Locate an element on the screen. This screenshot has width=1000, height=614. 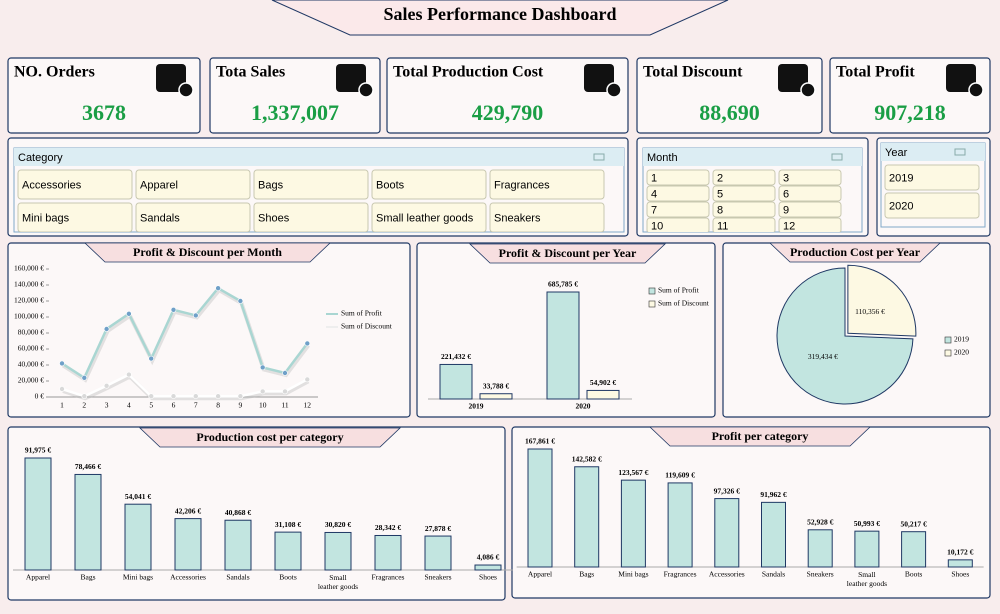
x-tick-label: Apparel is located at coordinates (38, 577).